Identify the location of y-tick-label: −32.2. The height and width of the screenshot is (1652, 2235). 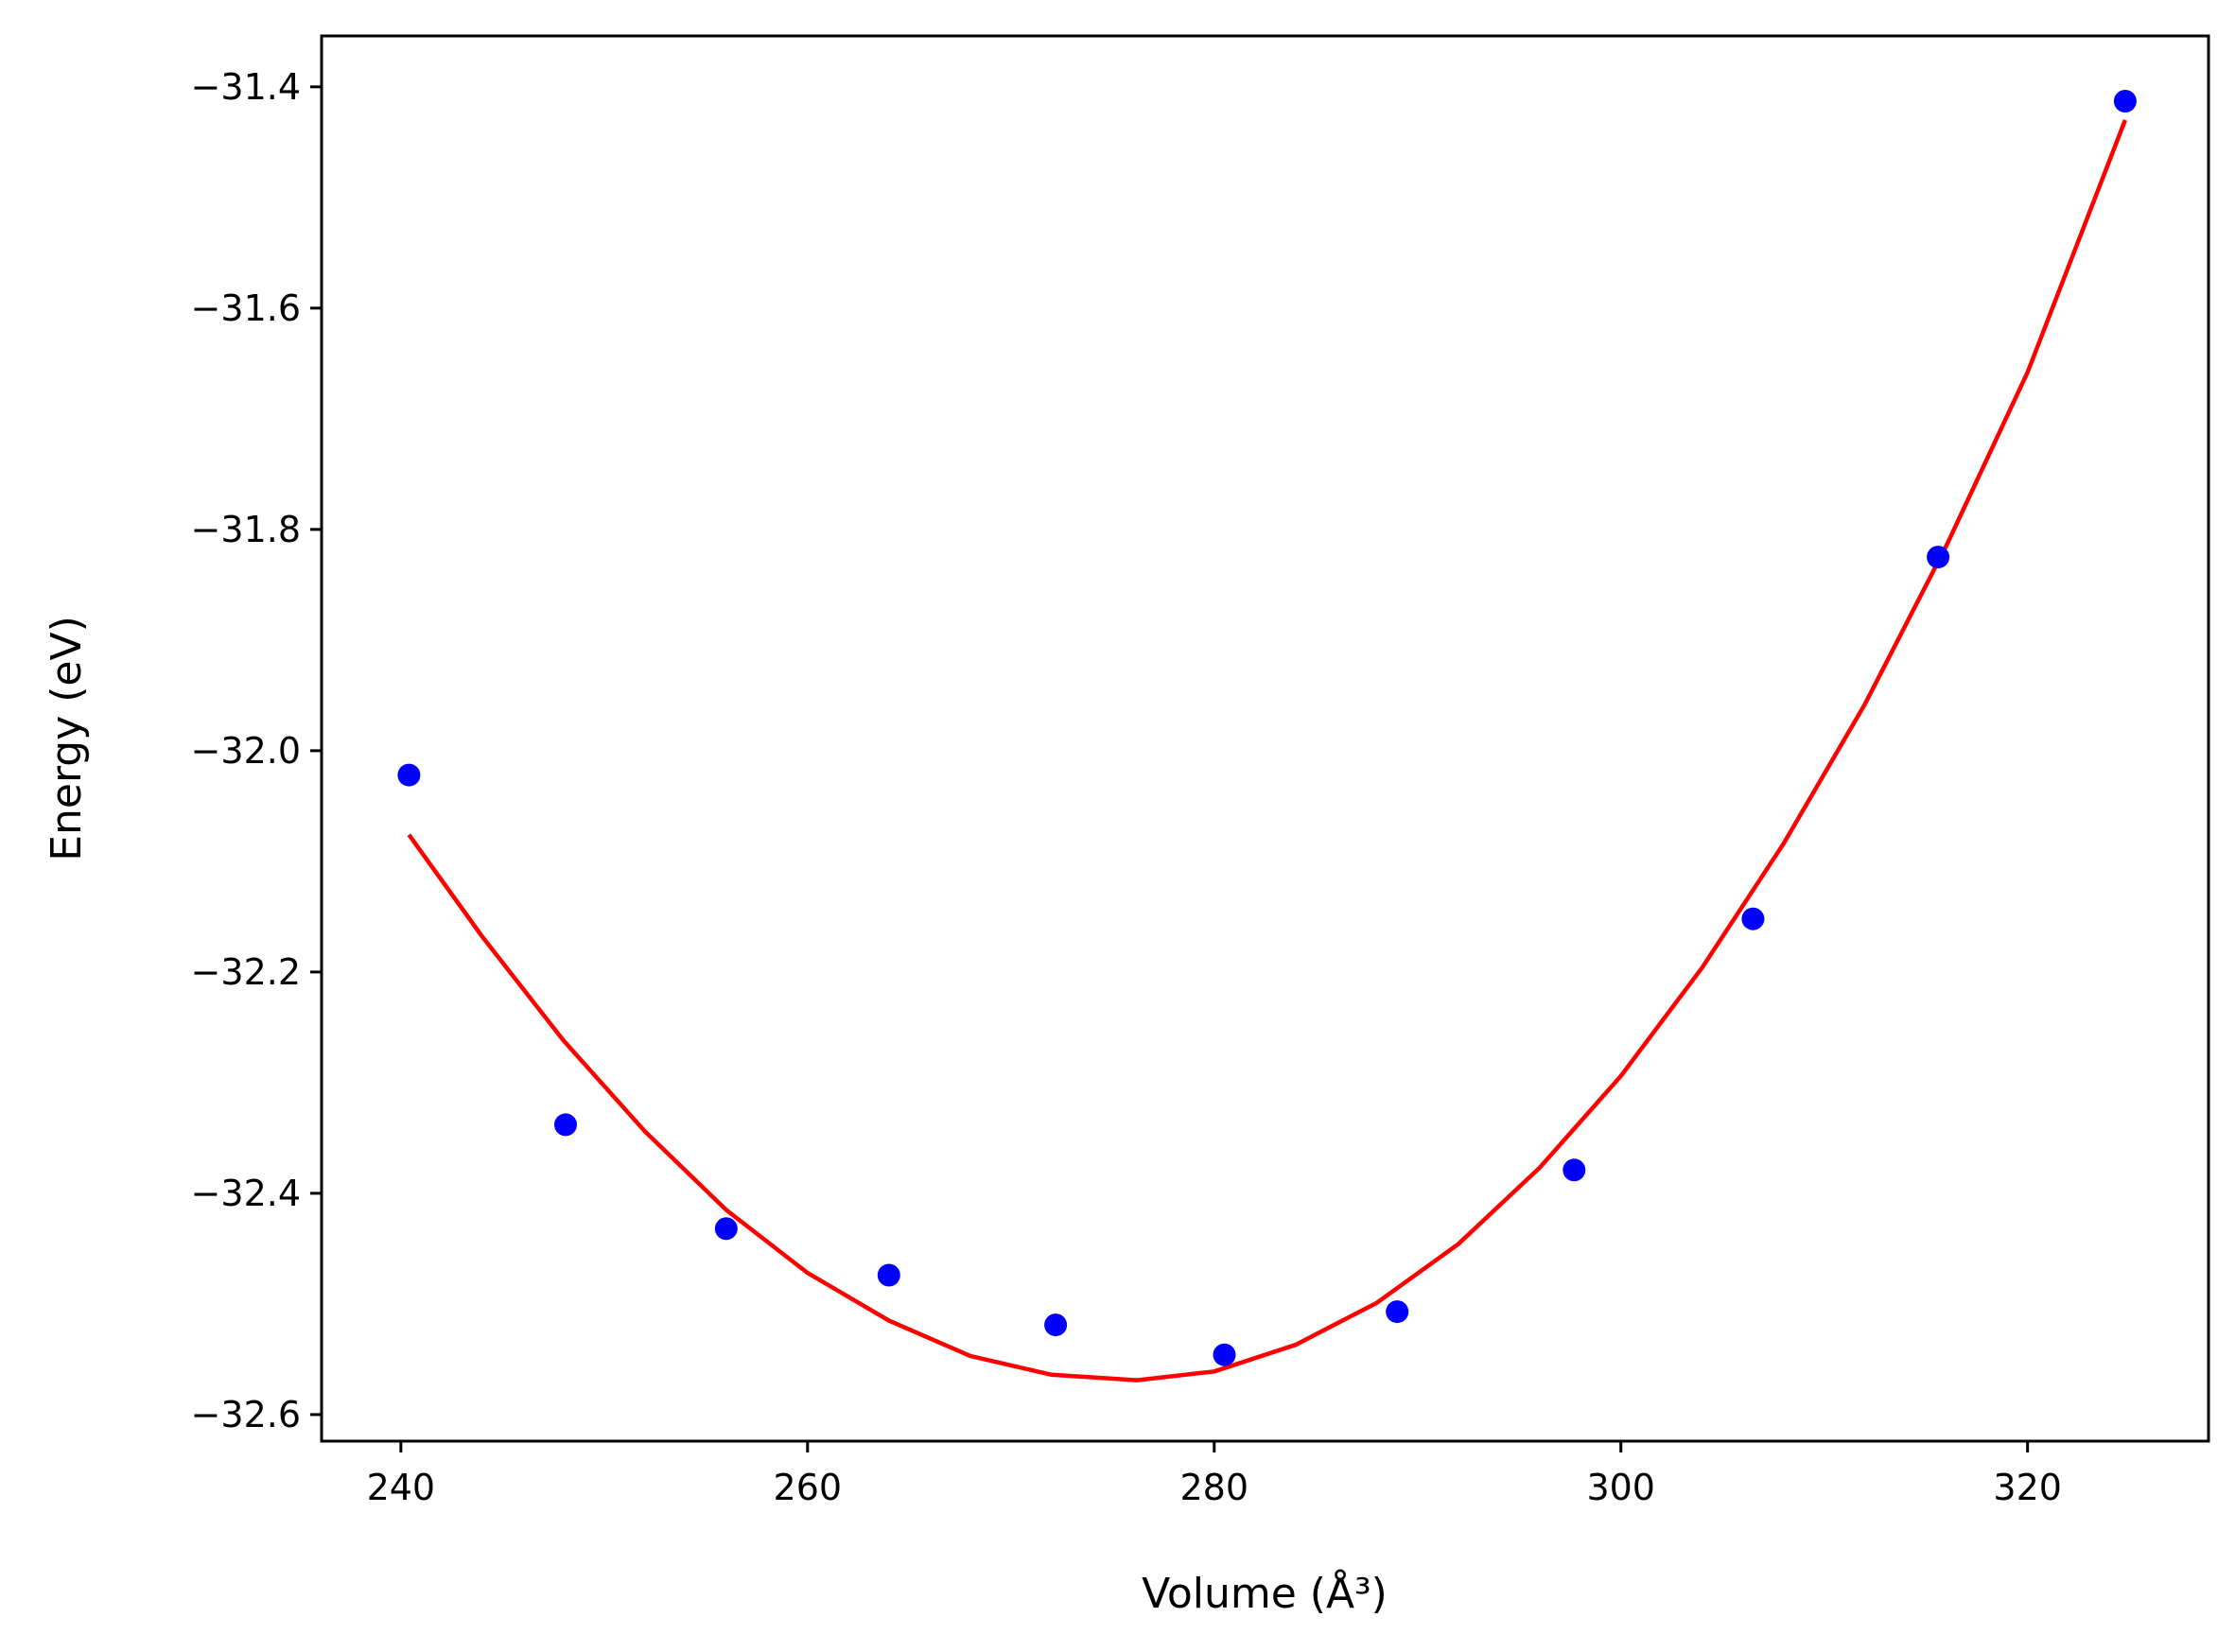
(246, 972).